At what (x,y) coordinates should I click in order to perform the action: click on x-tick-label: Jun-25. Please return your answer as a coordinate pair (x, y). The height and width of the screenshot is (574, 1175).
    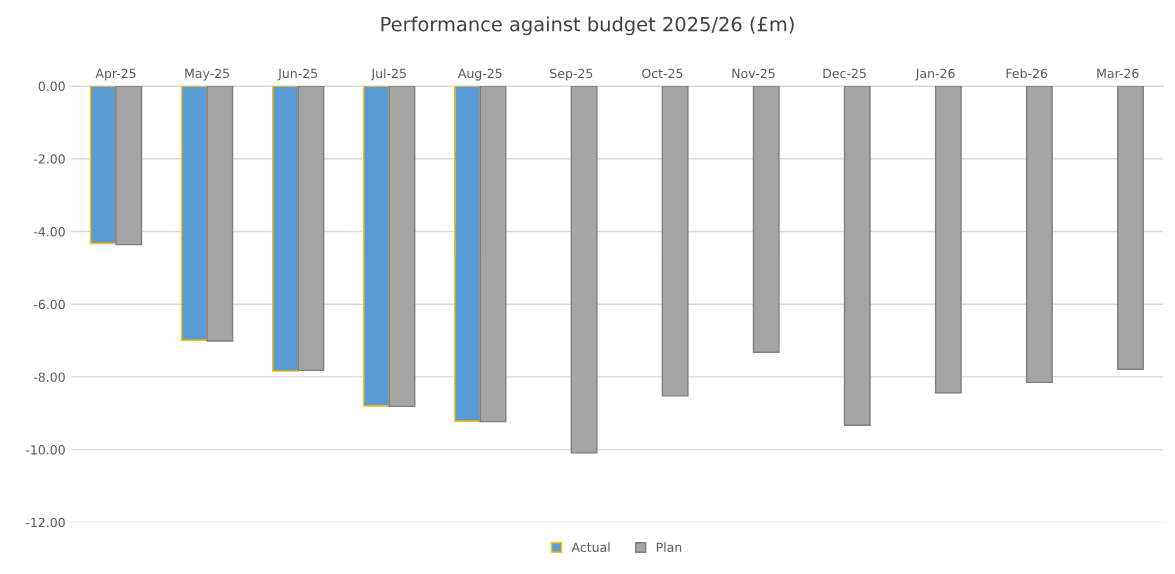
    Looking at the image, I should click on (297, 74).